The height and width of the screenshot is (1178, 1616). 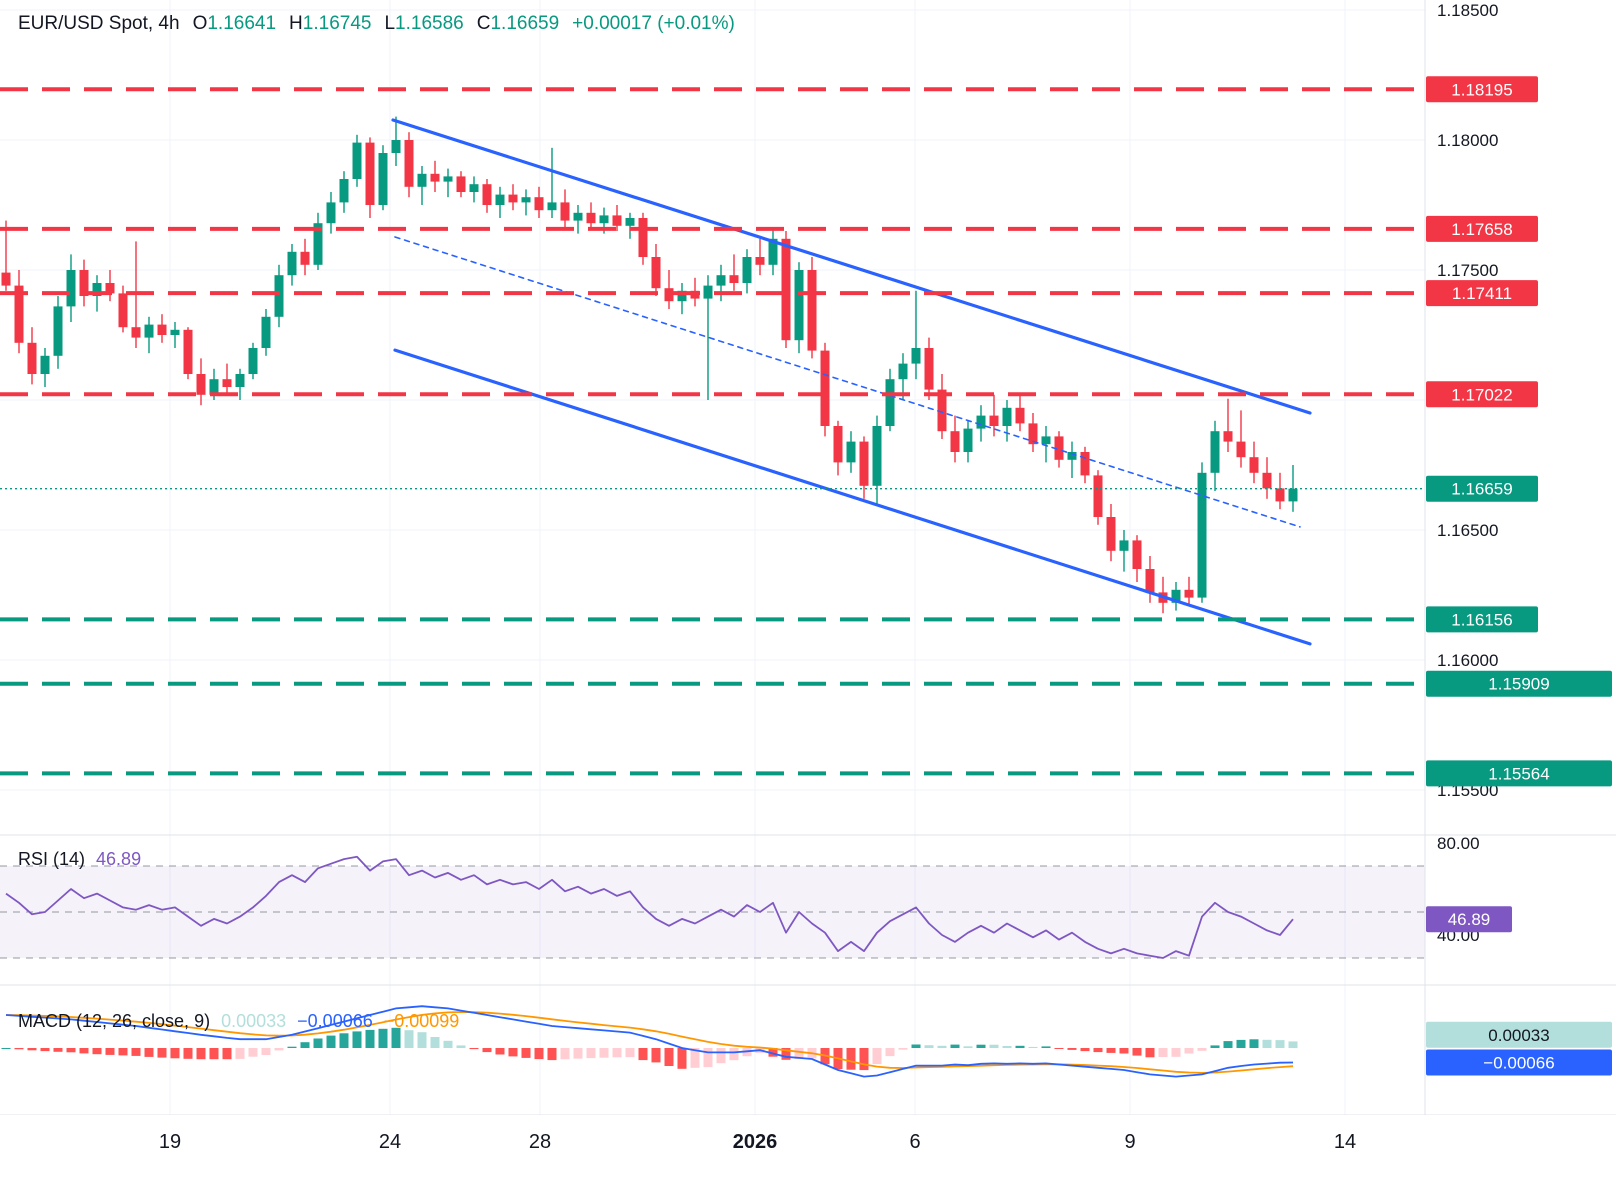 I want to click on svg-text: 1.17658, so click(x=1481, y=229).